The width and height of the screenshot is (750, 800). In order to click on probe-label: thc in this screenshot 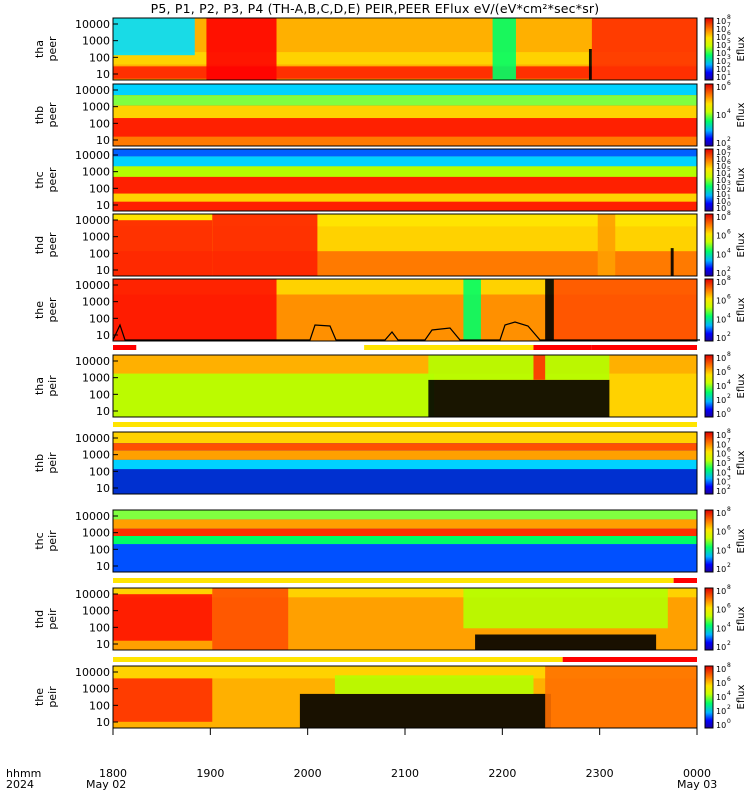, I will do `click(39, 179)`.